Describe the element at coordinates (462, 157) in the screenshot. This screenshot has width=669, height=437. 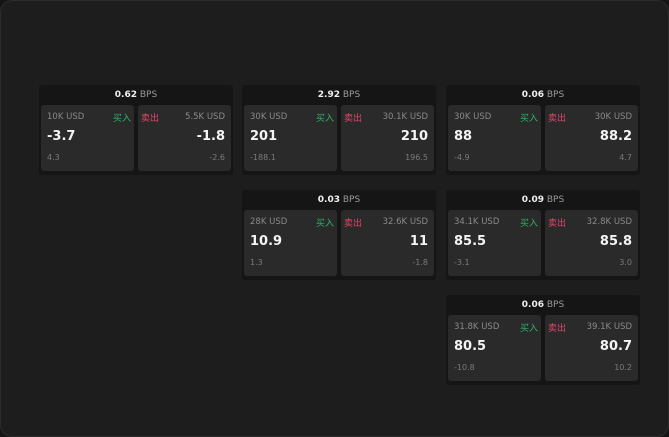
I see `buy-change: -4.9` at that location.